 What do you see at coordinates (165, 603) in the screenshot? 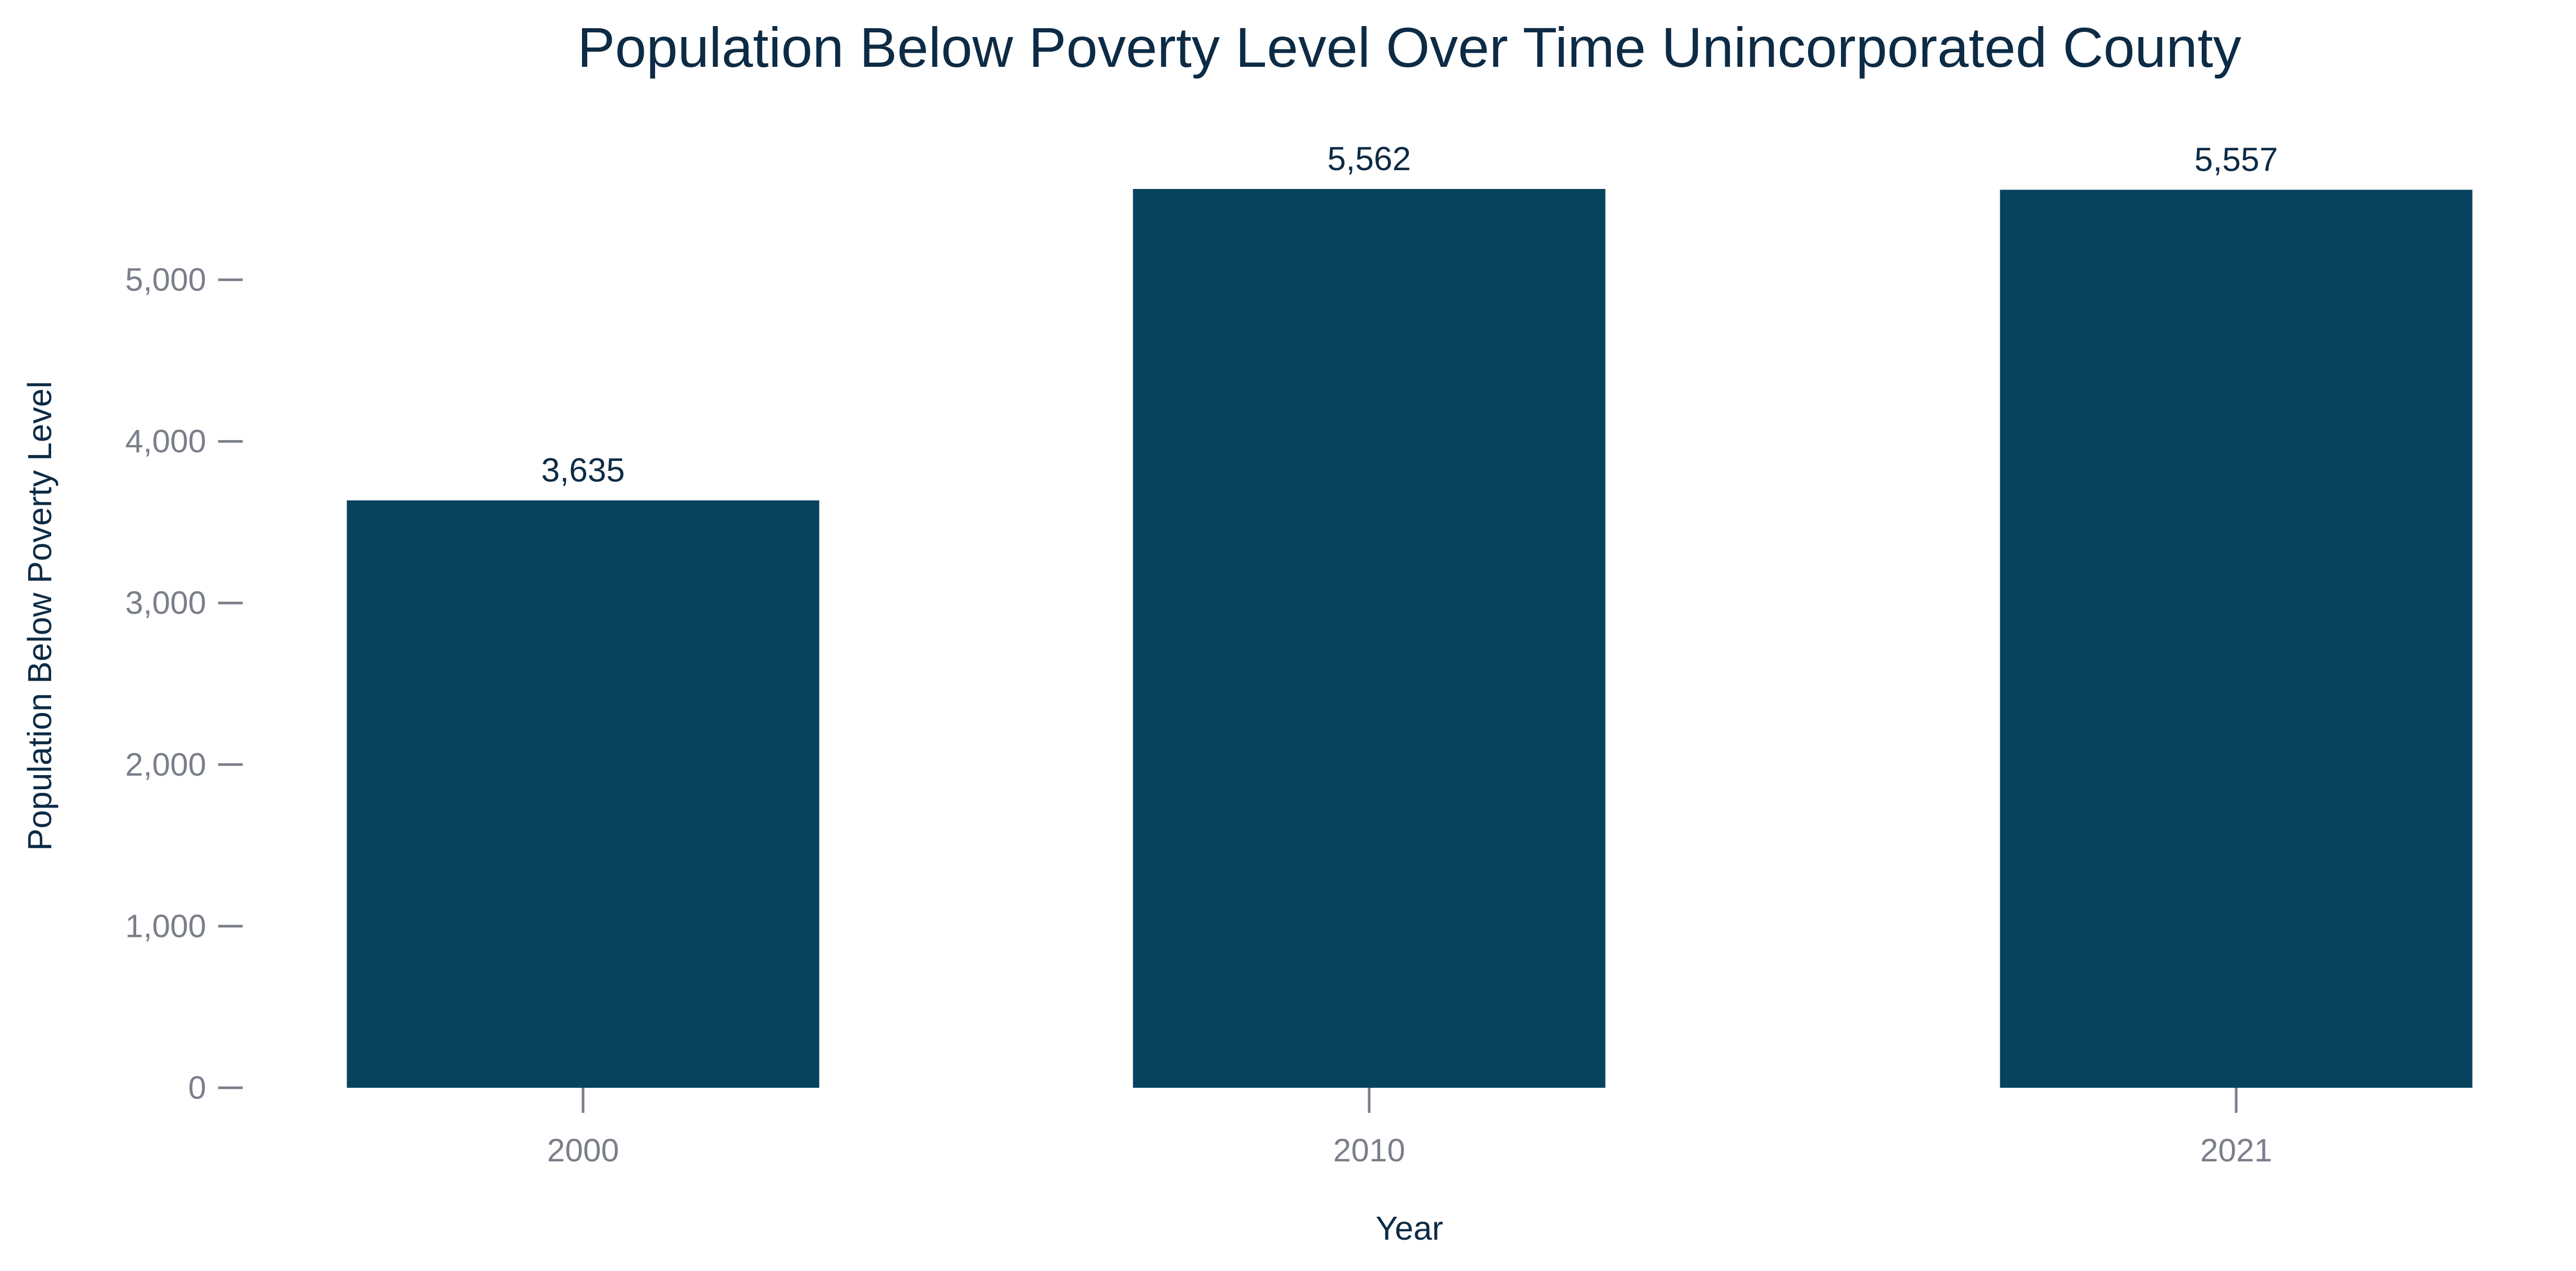
I see `y-tick-label: 3,000` at bounding box center [165, 603].